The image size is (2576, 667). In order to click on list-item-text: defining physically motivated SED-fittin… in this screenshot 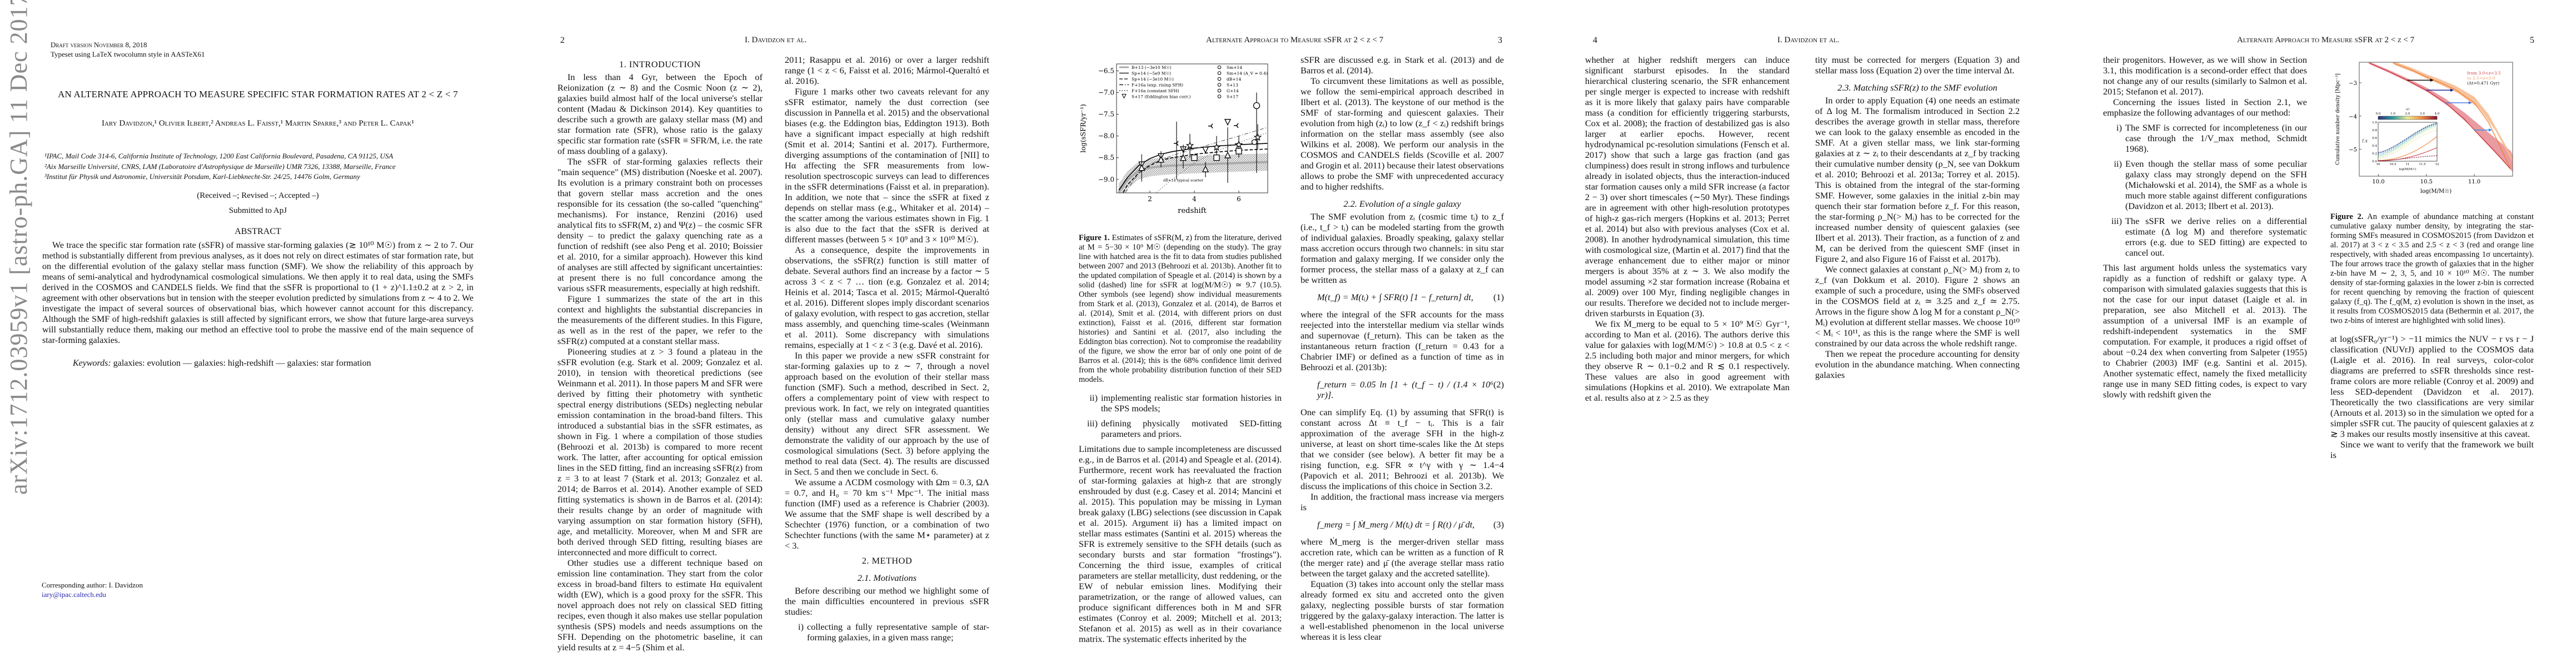, I will do `click(1191, 428)`.